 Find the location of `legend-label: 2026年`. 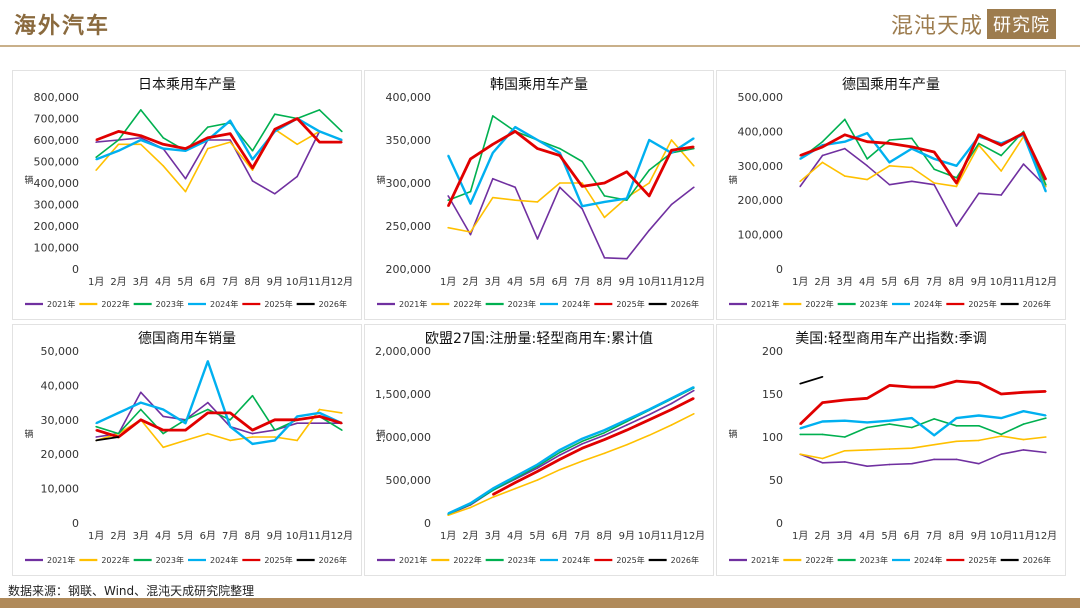

legend-label: 2026年 is located at coordinates (685, 304).